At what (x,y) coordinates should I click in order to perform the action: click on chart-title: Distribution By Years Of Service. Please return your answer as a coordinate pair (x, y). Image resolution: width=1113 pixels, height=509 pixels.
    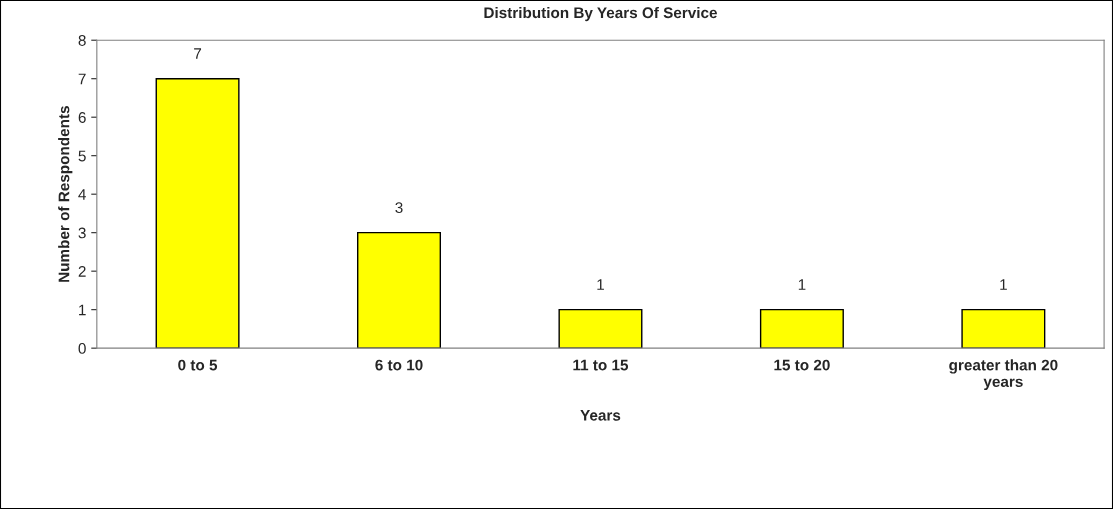
    Looking at the image, I should click on (600, 14).